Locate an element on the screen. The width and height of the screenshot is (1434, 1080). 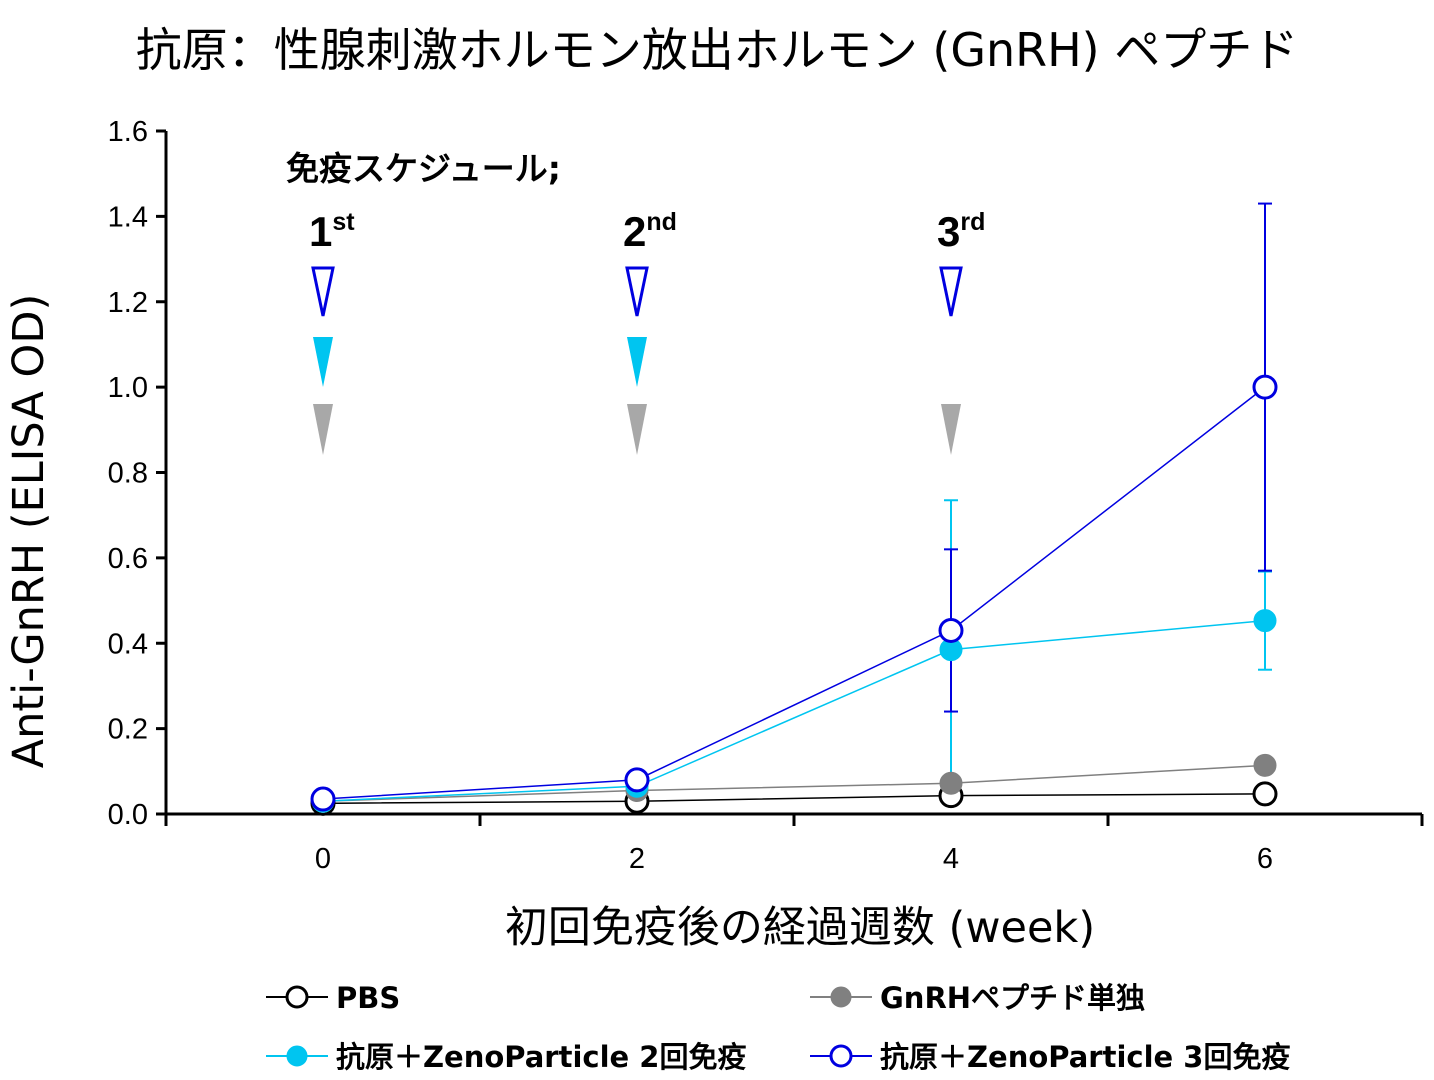
legend-label: 抗原＋ZenoParticle 2回免疫 is located at coordinates (541, 1057).